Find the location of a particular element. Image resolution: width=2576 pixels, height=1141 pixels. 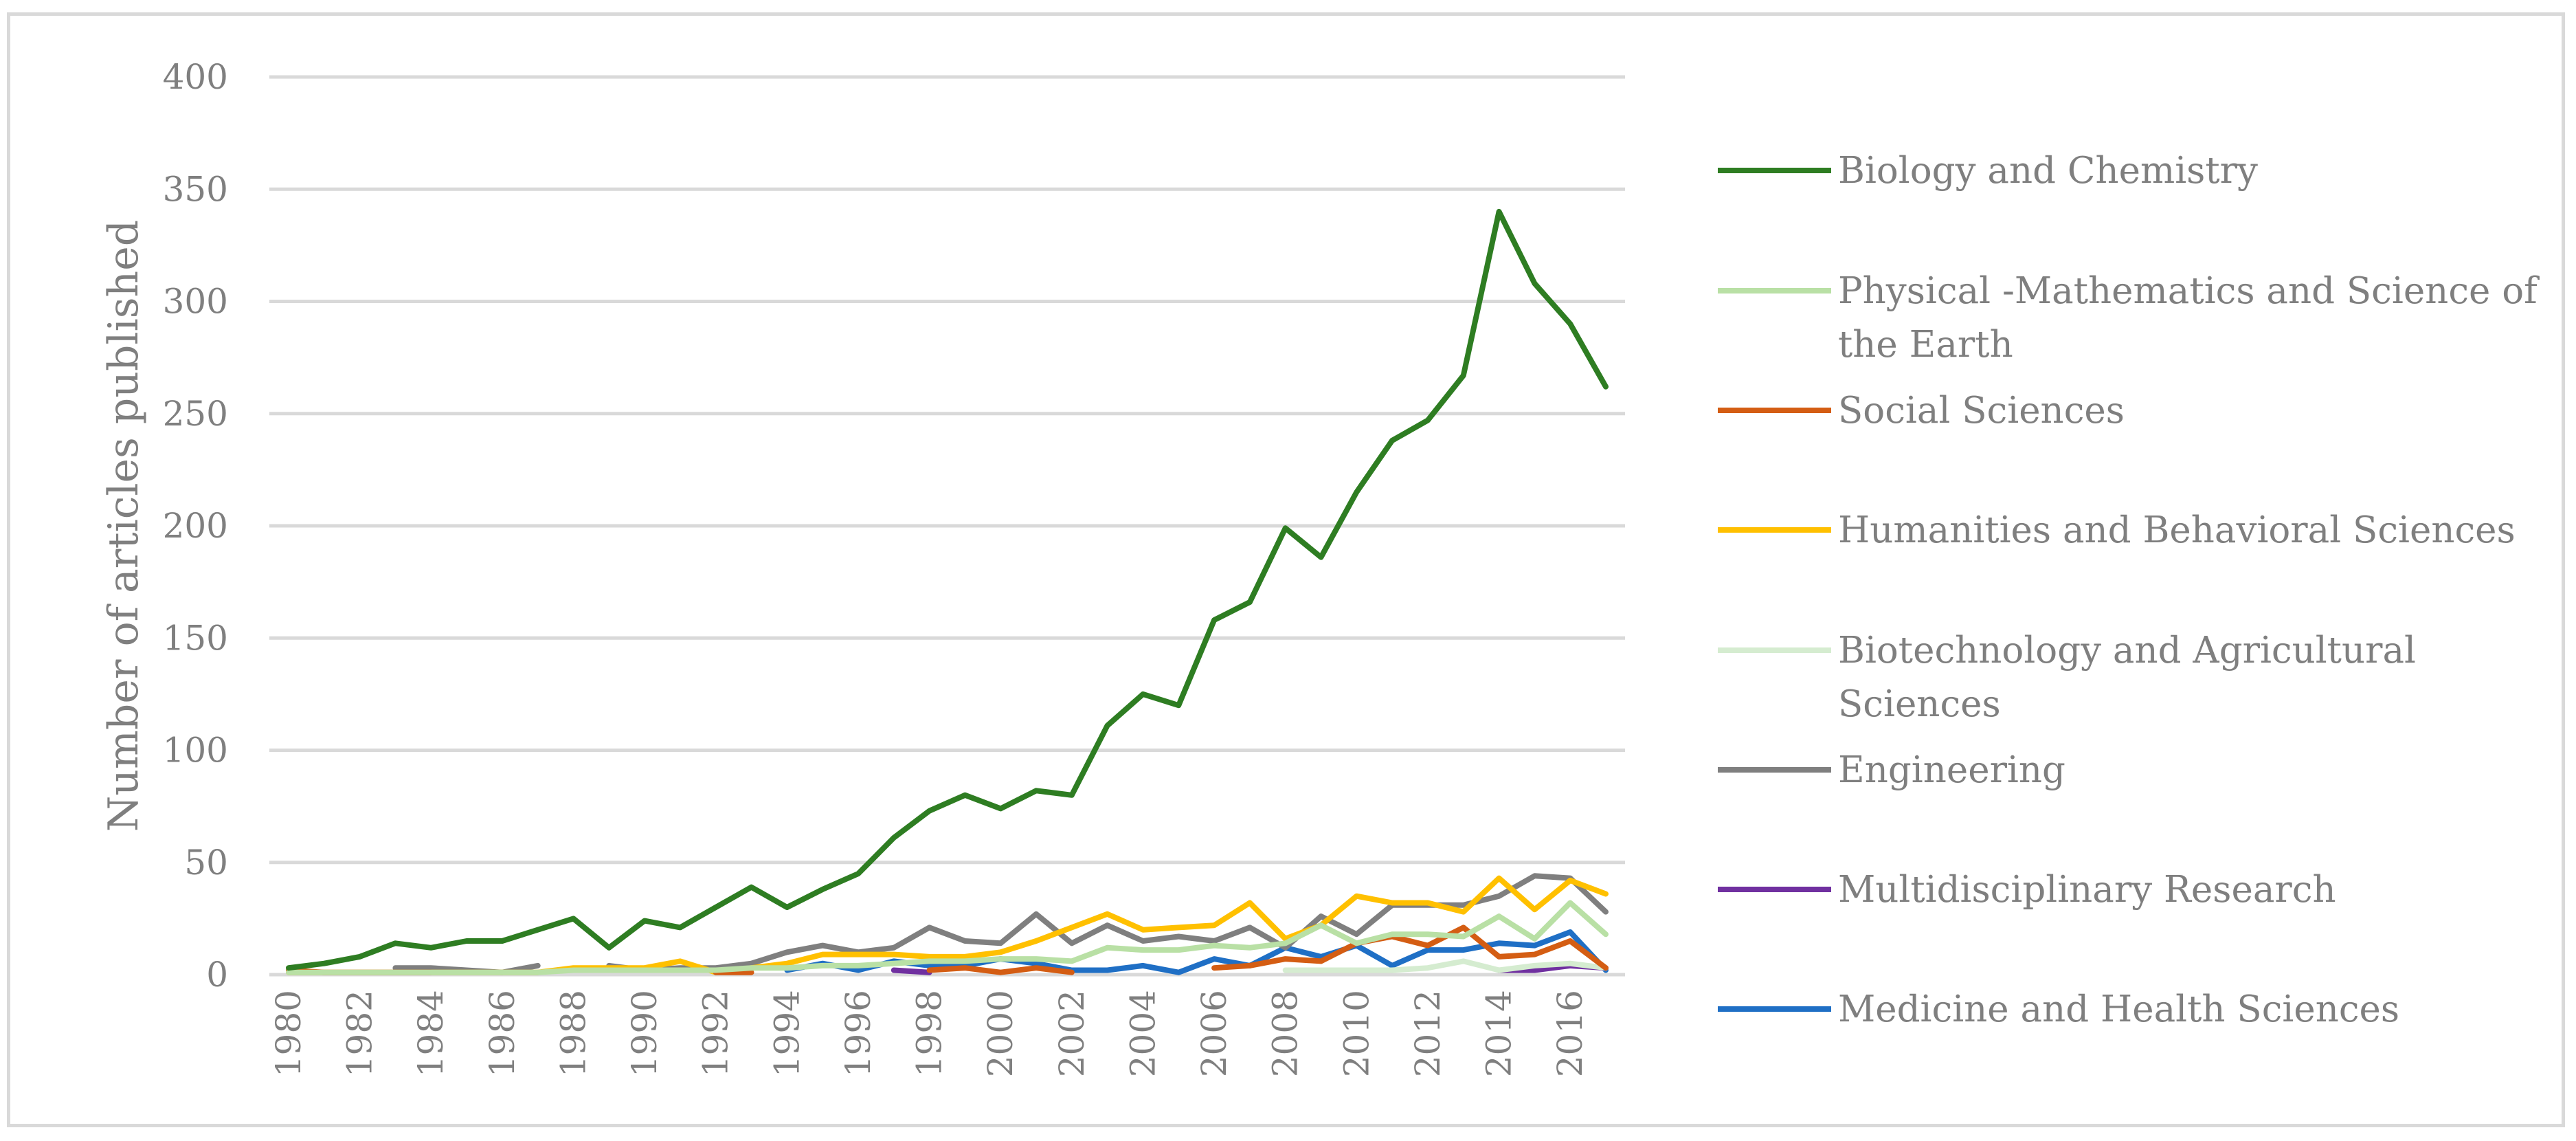

y-tick-label: 400 is located at coordinates (195, 77).